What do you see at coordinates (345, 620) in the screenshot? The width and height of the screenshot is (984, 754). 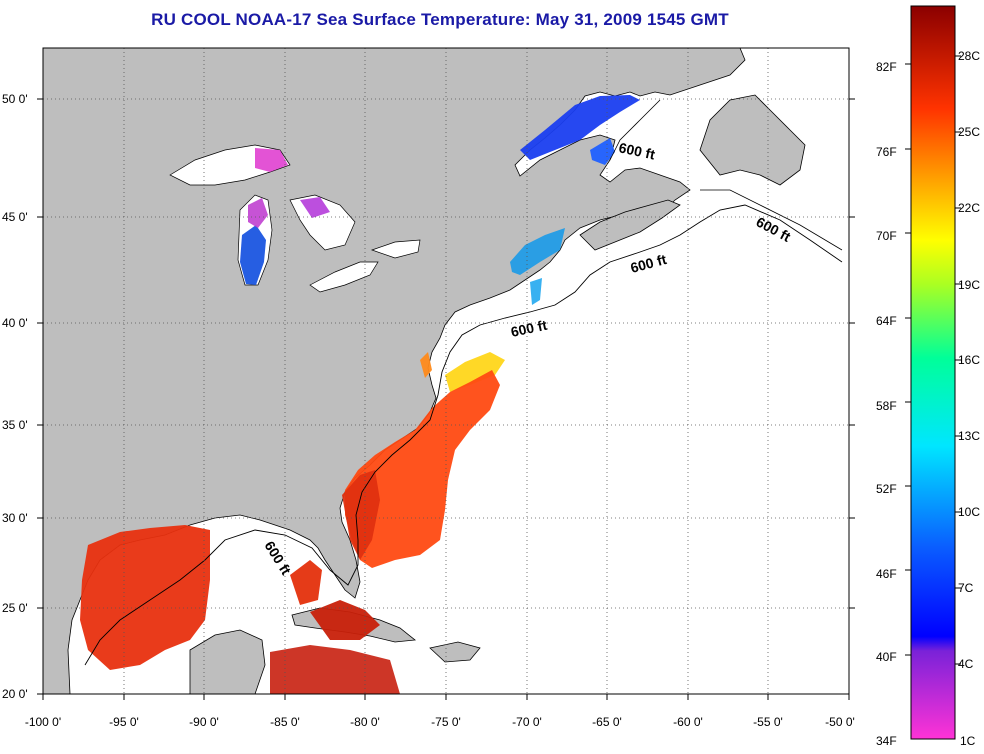 I see `sst-florida-keys` at bounding box center [345, 620].